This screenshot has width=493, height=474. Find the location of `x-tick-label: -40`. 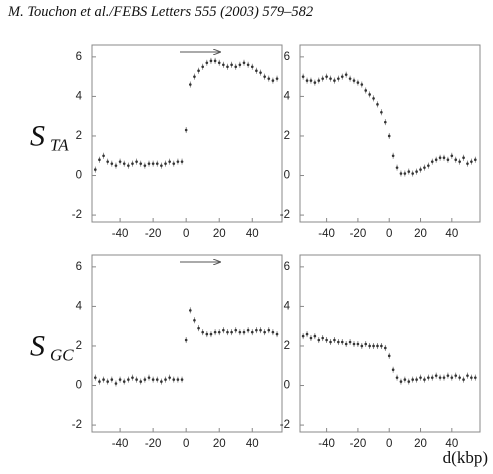

x-tick-label: -40 is located at coordinates (120, 444).